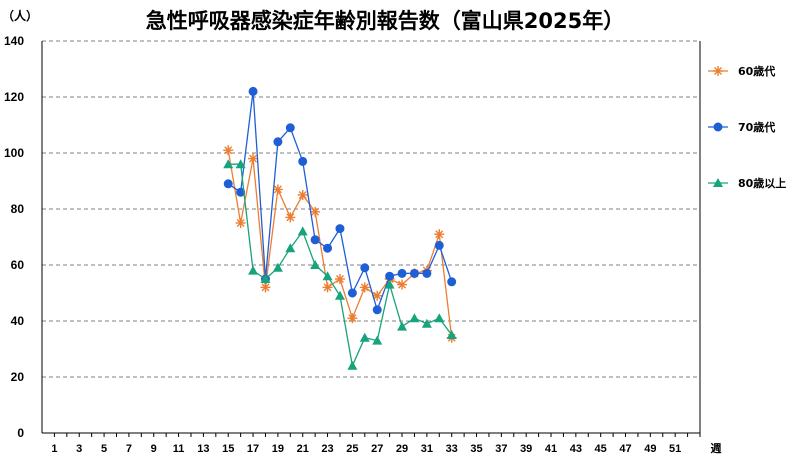 The width and height of the screenshot is (800, 462). What do you see at coordinates (104, 449) in the screenshot?
I see `x-tick-label: 5` at bounding box center [104, 449].